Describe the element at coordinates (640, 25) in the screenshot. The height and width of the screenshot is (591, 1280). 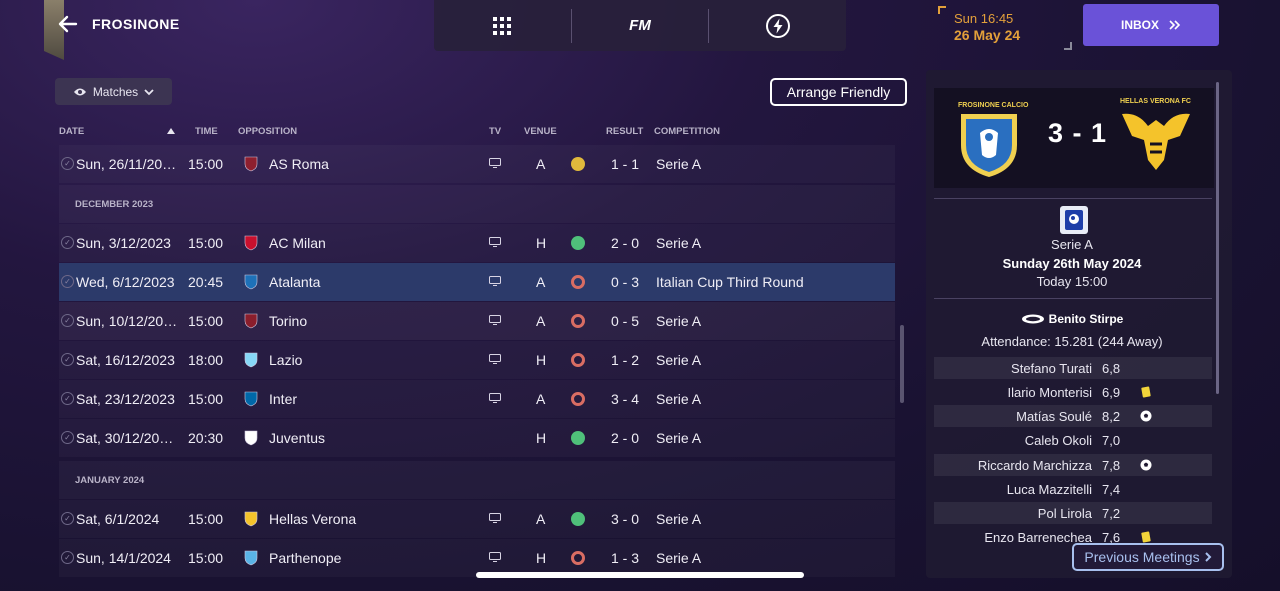
I see `fm-home-button: FM` at that location.